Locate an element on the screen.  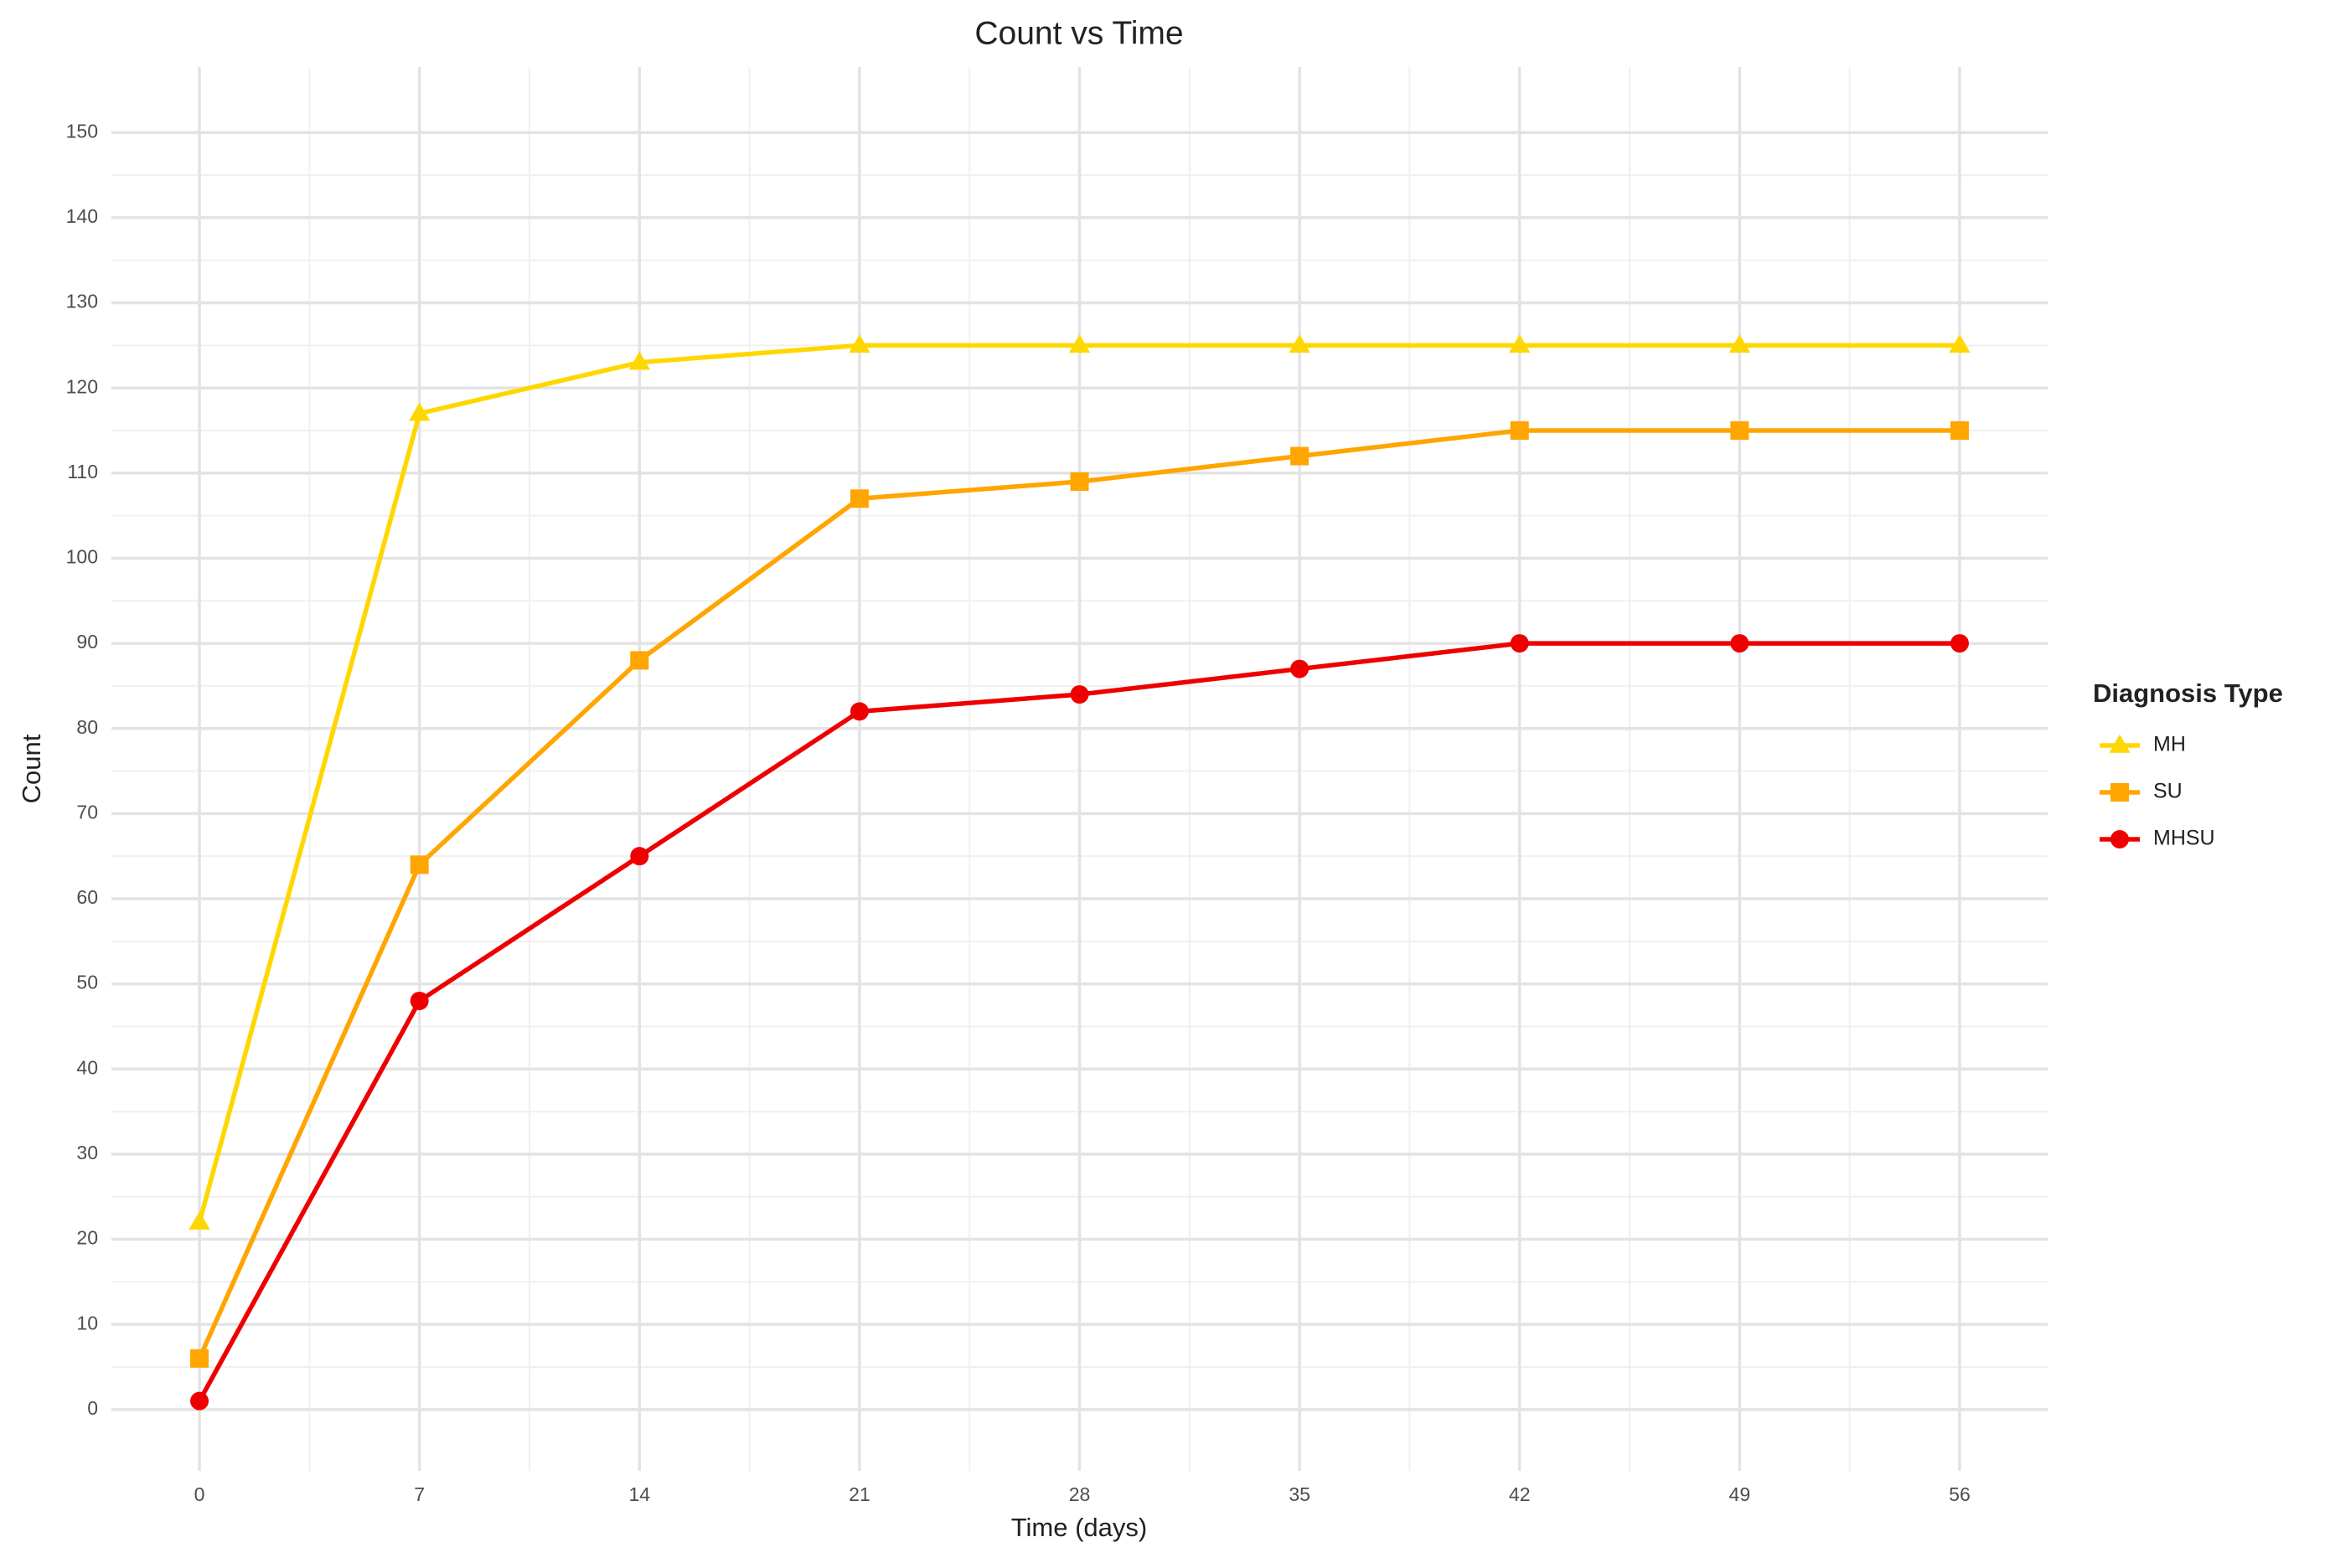
legend-title: Diagnosis Type is located at coordinates (2188, 693).